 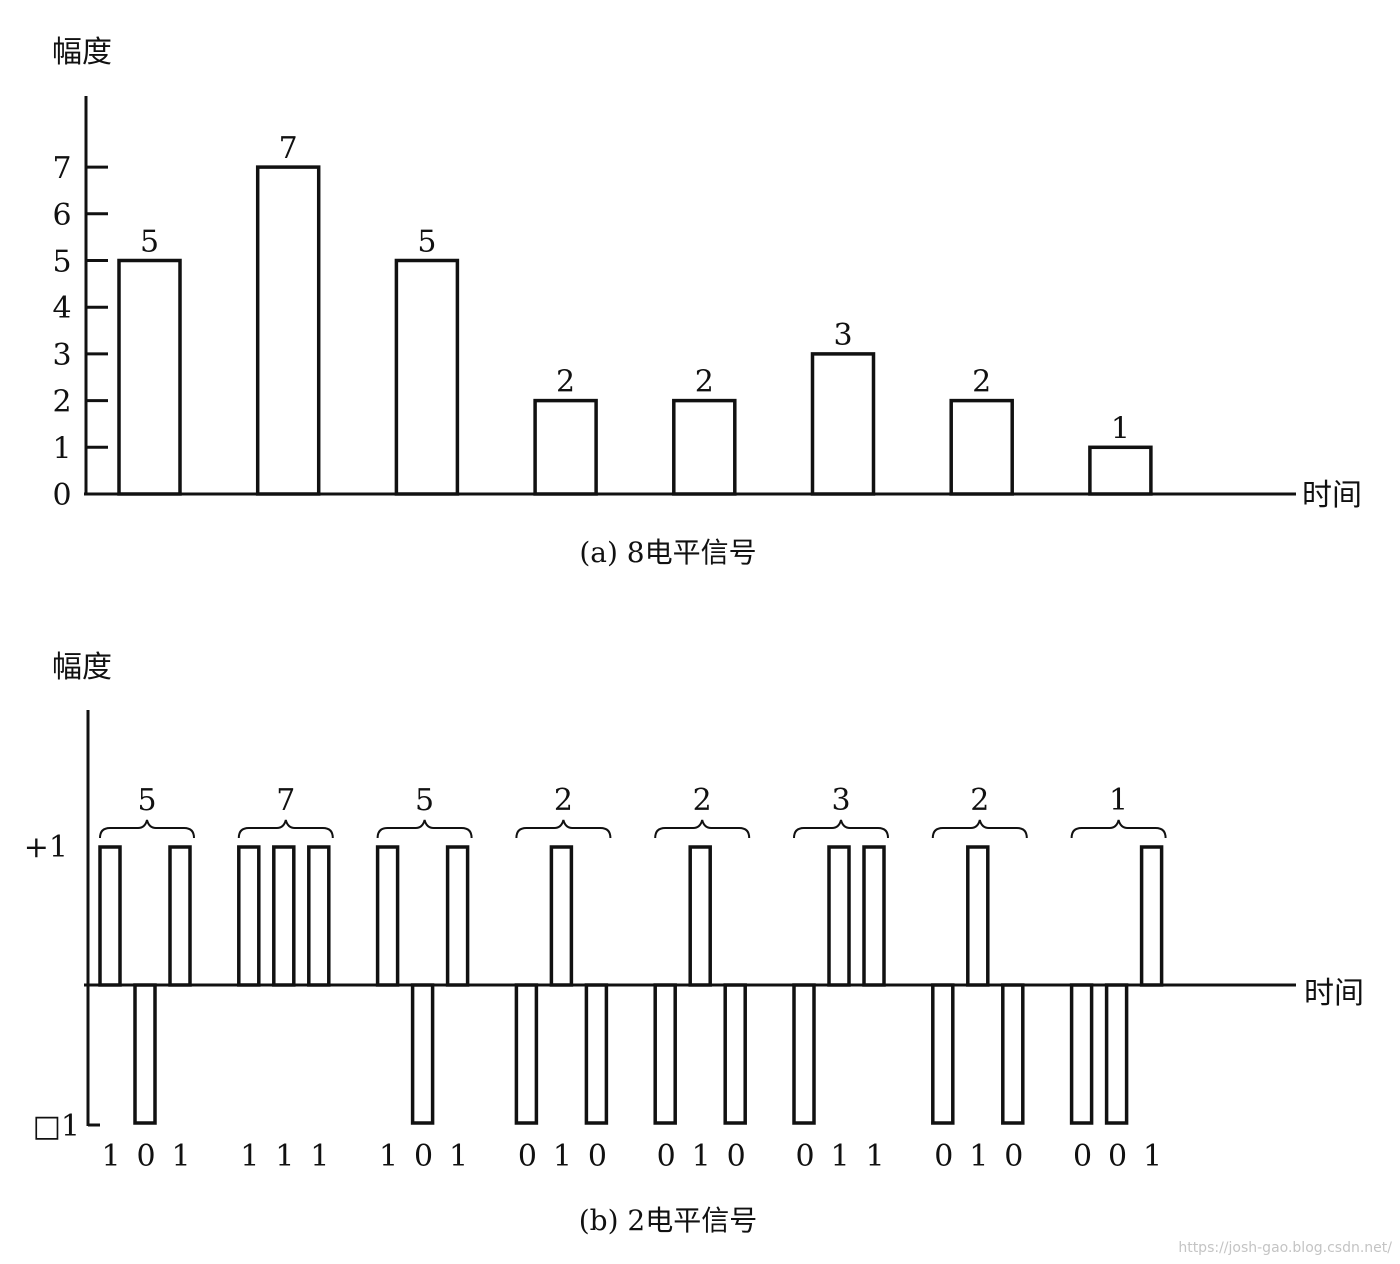 I want to click on watermark: https://josh-gao.blog.csdn.net/, so click(x=1285, y=1248).